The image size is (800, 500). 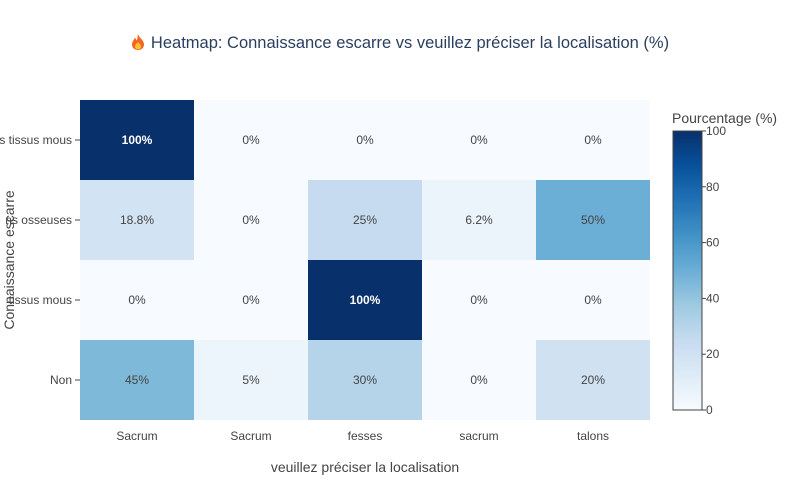 I want to click on y-tick-label: tissus mous, so click(x=40, y=300).